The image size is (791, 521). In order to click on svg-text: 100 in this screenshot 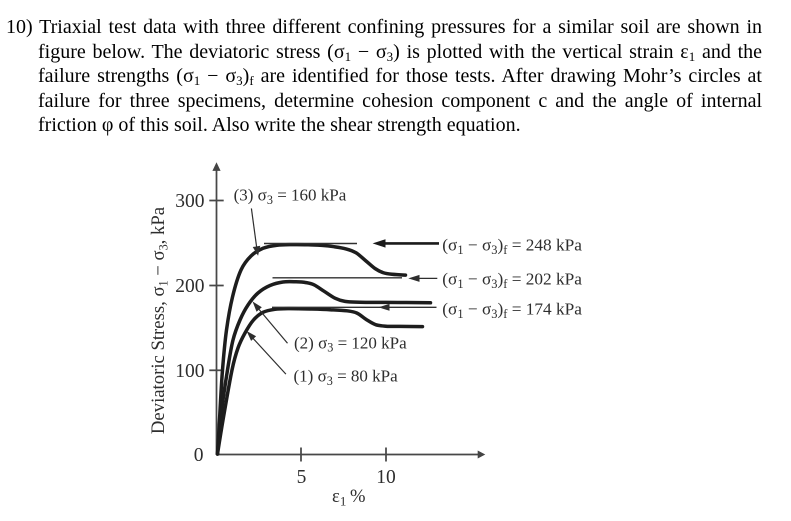, I will do `click(189, 371)`.